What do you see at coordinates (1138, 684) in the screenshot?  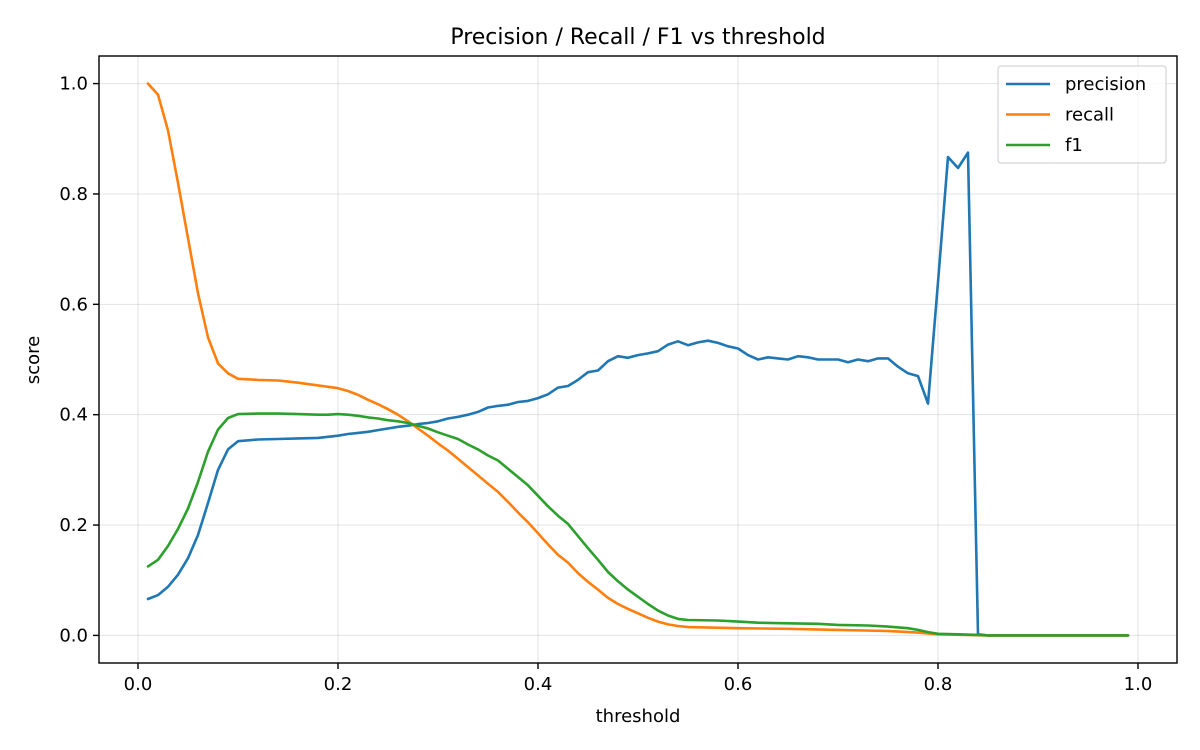 I see `x-tick-label: 1.0` at bounding box center [1138, 684].